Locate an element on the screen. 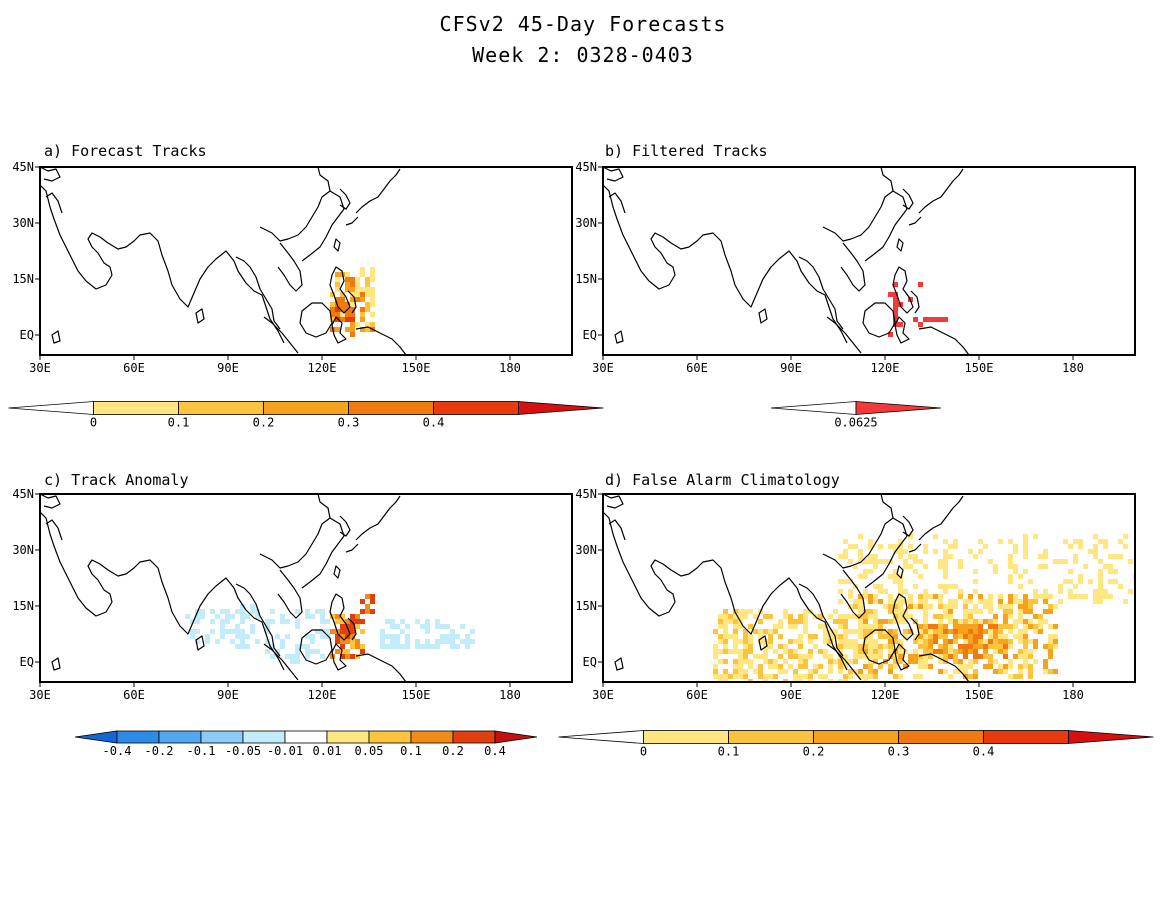 The width and height of the screenshot is (1165, 900). panel-c-coastline is located at coordinates (223, 588).